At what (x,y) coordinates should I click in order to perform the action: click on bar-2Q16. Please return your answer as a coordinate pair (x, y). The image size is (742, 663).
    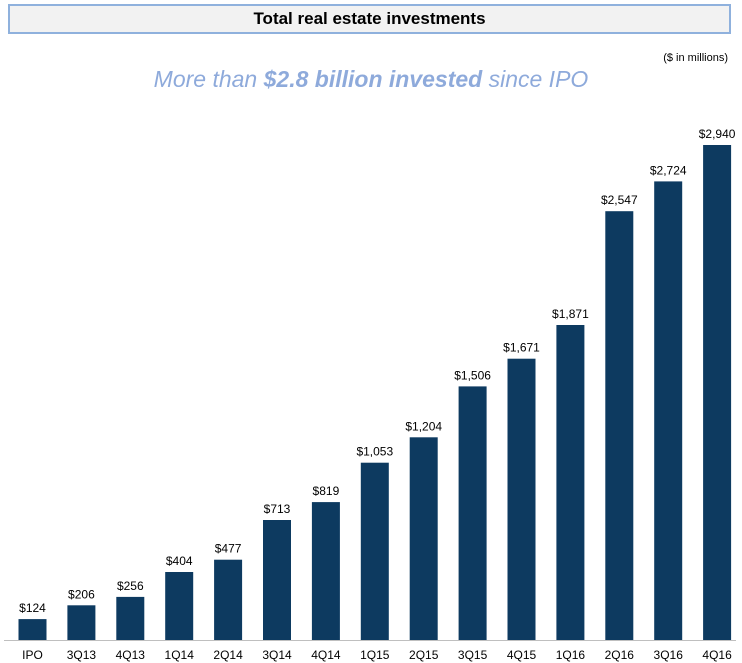
    Looking at the image, I should click on (619, 425).